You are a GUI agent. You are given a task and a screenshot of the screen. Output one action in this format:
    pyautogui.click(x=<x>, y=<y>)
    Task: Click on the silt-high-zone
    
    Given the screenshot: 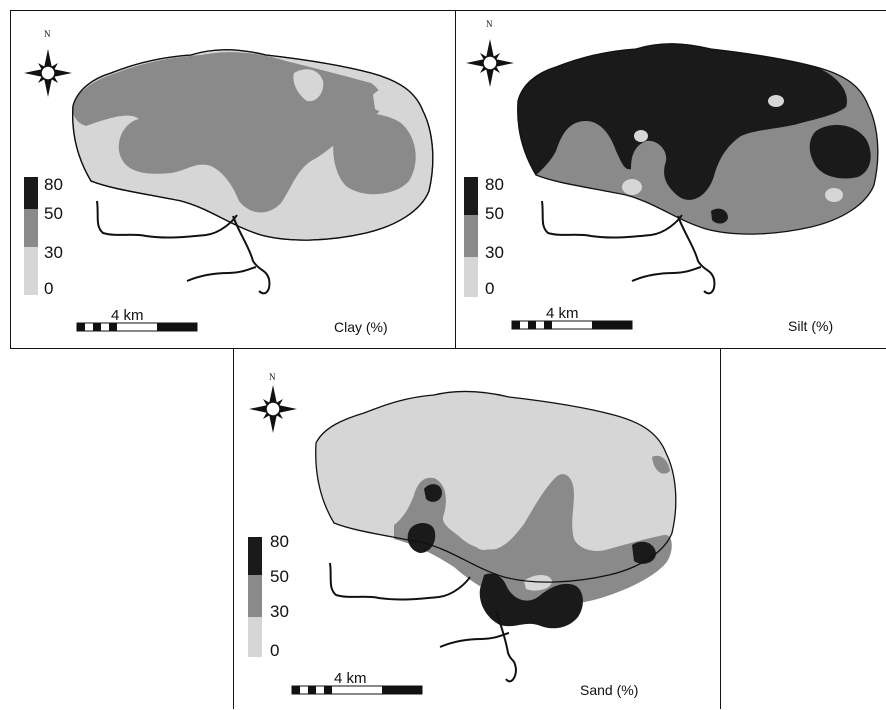 What is the action you would take?
    pyautogui.click(x=682, y=121)
    